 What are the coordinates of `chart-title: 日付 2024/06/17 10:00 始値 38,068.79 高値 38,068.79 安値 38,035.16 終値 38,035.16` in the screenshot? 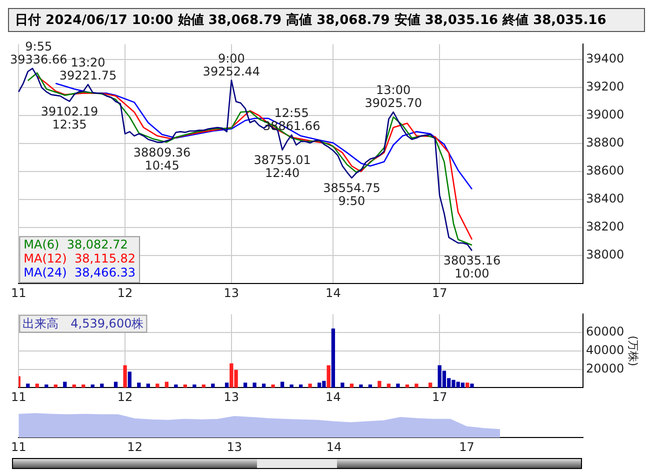 It's located at (326, 20).